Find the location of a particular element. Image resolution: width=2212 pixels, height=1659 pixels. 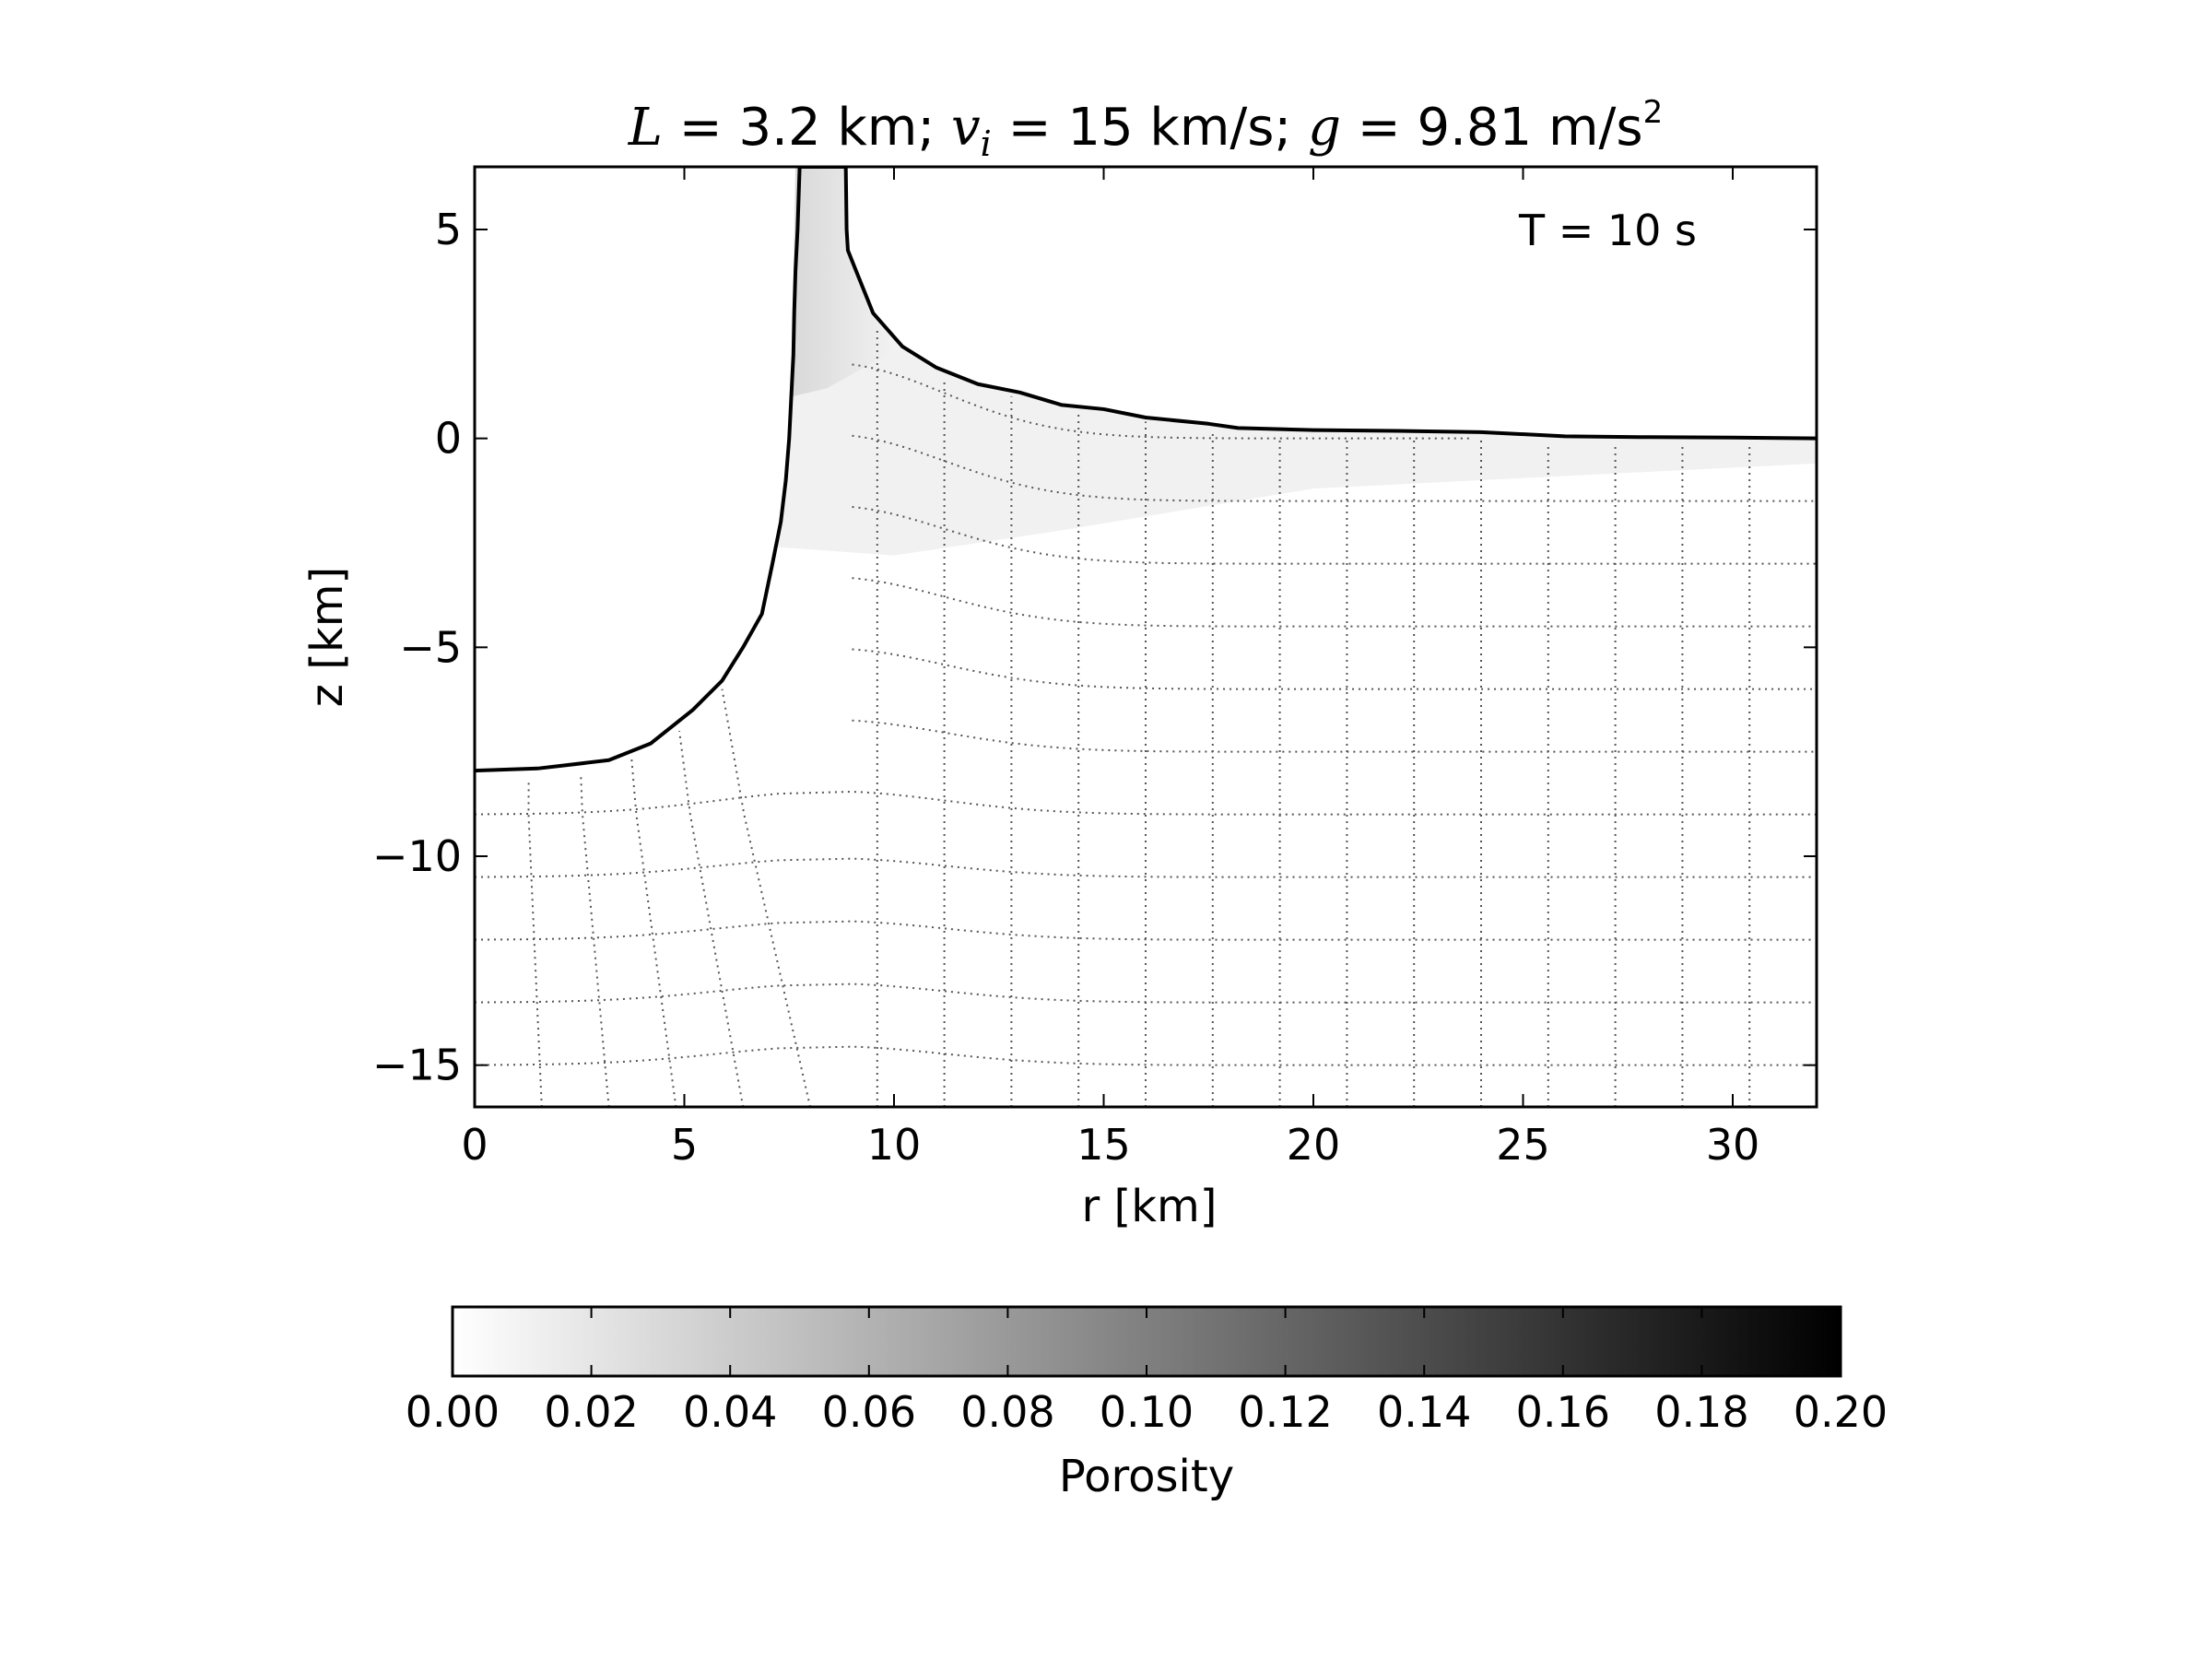

x-tick-label: 25 is located at coordinates (1523, 1145).